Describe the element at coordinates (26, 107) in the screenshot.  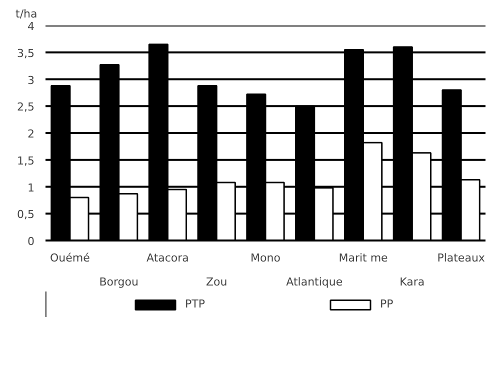
I see `y-tick-label: 2,5` at that location.